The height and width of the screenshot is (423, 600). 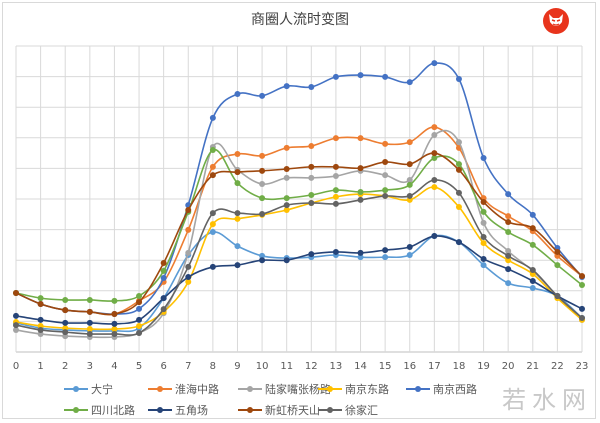 What do you see at coordinates (441, 389) in the screenshot?
I see `legend-item: 南京西路` at bounding box center [441, 389].